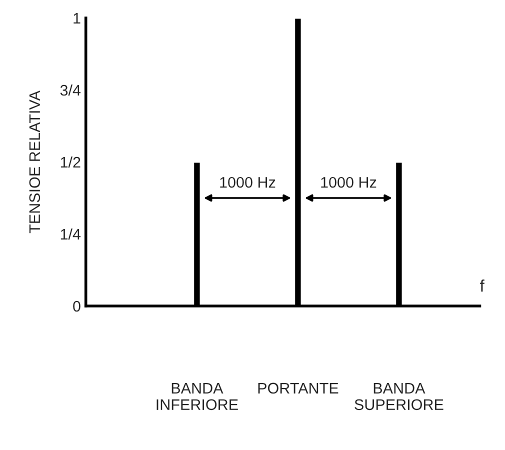 The height and width of the screenshot is (450, 505). What do you see at coordinates (70, 162) in the screenshot?
I see `y-tick-label: 1/2` at bounding box center [70, 162].